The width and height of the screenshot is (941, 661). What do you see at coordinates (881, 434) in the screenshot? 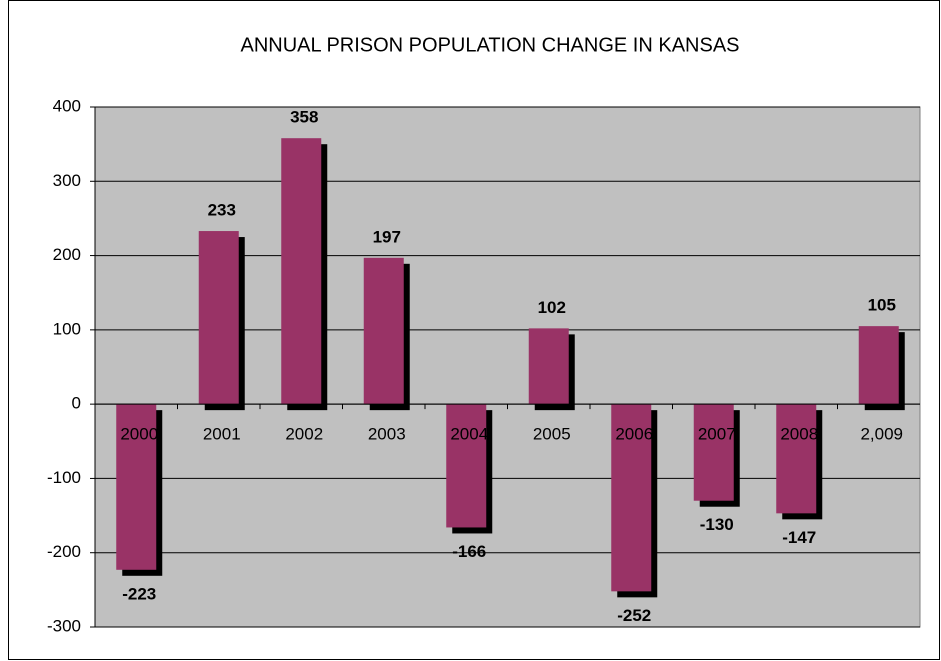
I see `x-tick-label: 2,009` at bounding box center [881, 434].